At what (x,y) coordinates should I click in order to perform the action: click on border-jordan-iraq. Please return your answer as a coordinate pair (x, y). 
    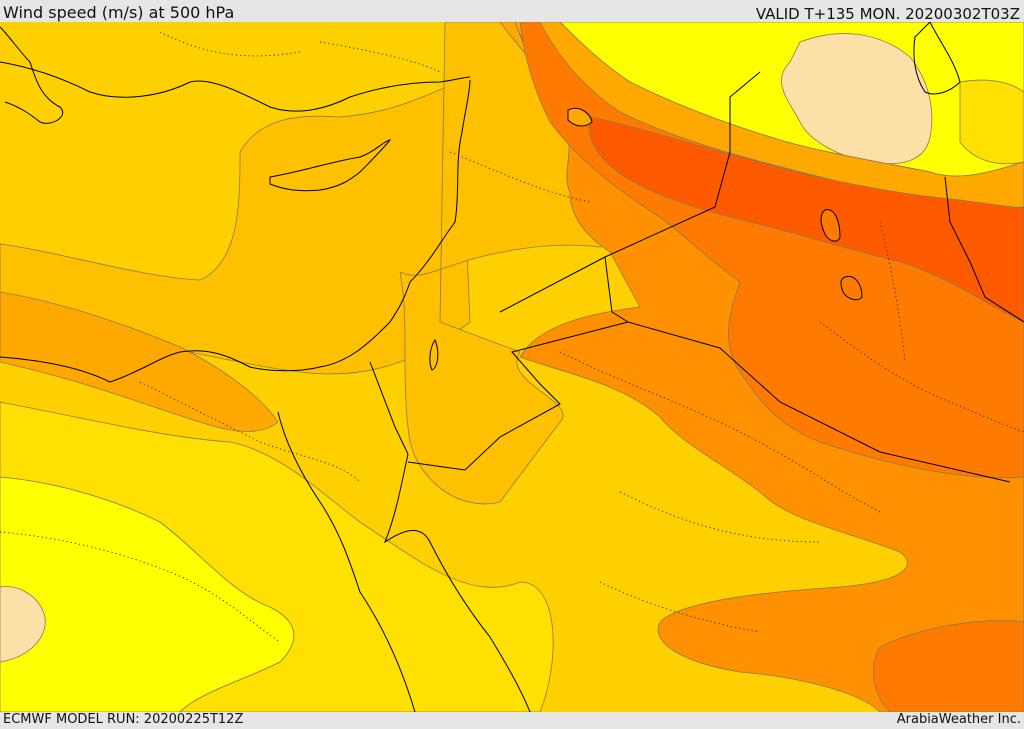
    Looking at the image, I should click on (616, 289).